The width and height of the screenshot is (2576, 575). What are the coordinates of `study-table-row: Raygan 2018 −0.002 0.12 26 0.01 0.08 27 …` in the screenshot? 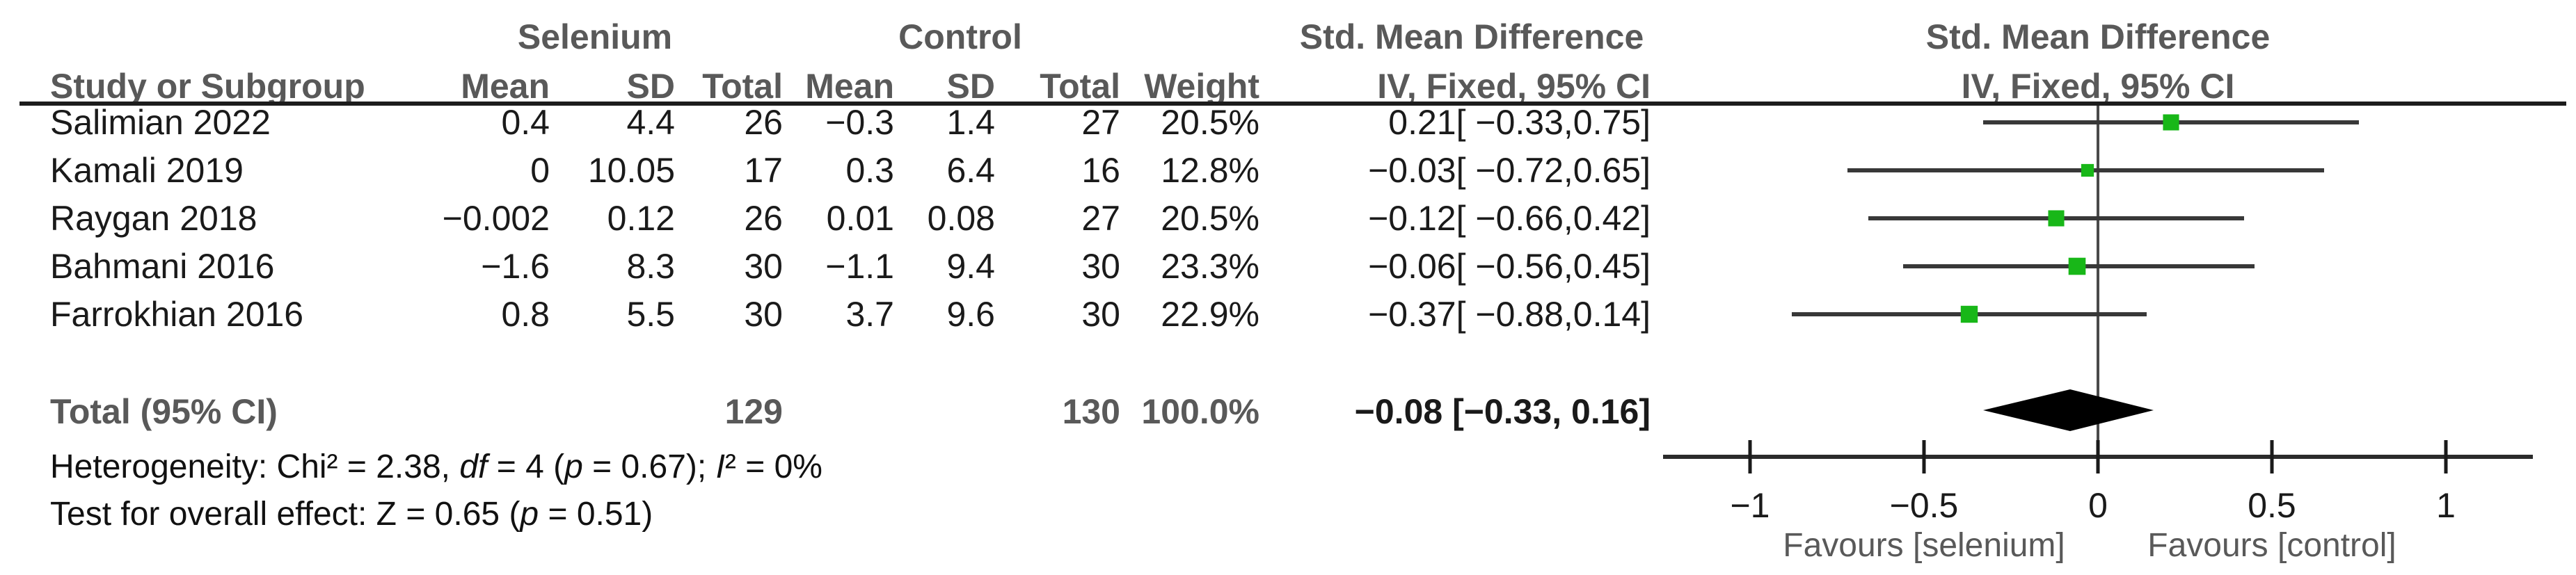 It's located at (1288, 219).